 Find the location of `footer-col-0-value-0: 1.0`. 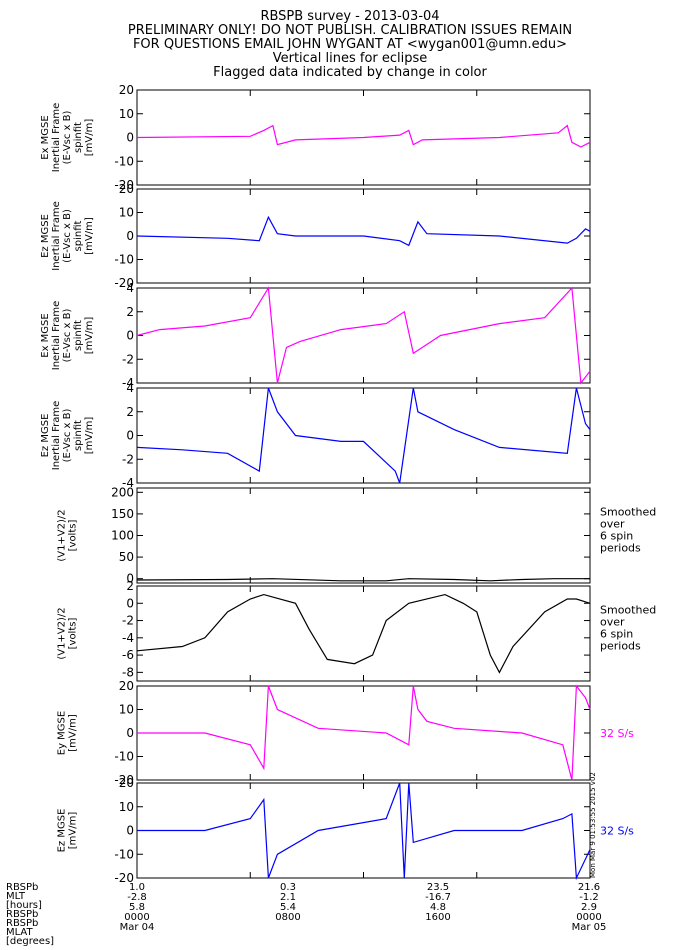

footer-col-0-value-0: 1.0 is located at coordinates (137, 887).